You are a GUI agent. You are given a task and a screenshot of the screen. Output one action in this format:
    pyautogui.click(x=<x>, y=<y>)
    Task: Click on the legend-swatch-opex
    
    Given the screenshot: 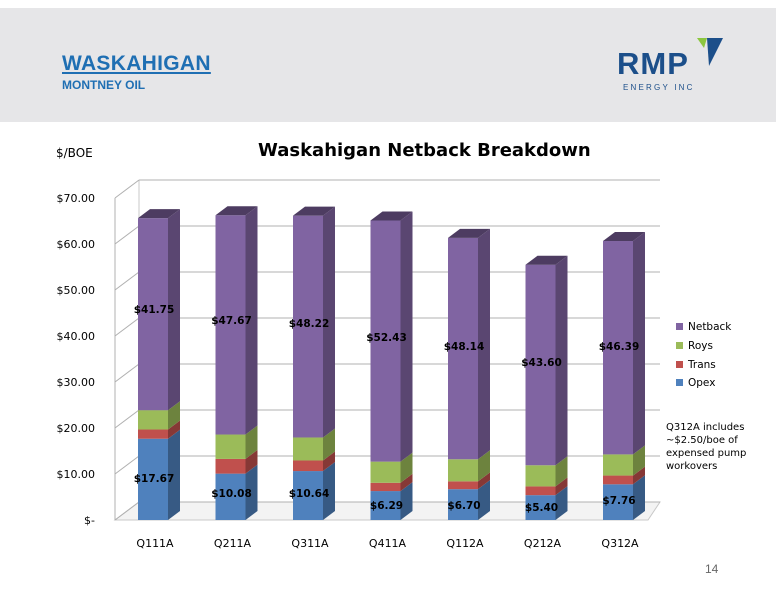 What is the action you would take?
    pyautogui.click(x=679, y=382)
    